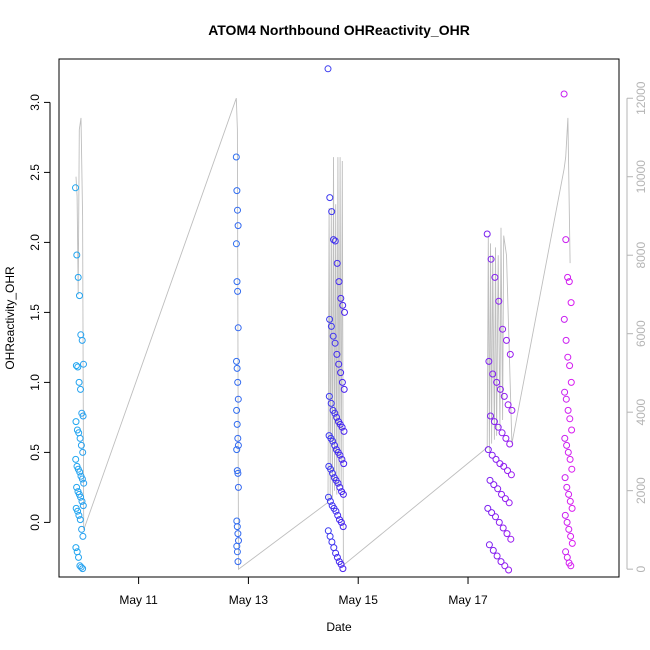  I want to click on x-tick-label: May 17, so click(468, 600).